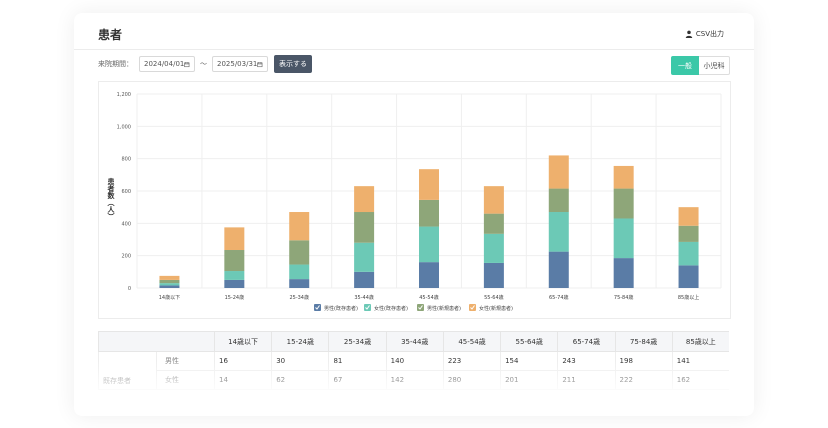 The height and width of the screenshot is (428, 828). I want to click on x-tick-label: 15-24歳, so click(235, 297).